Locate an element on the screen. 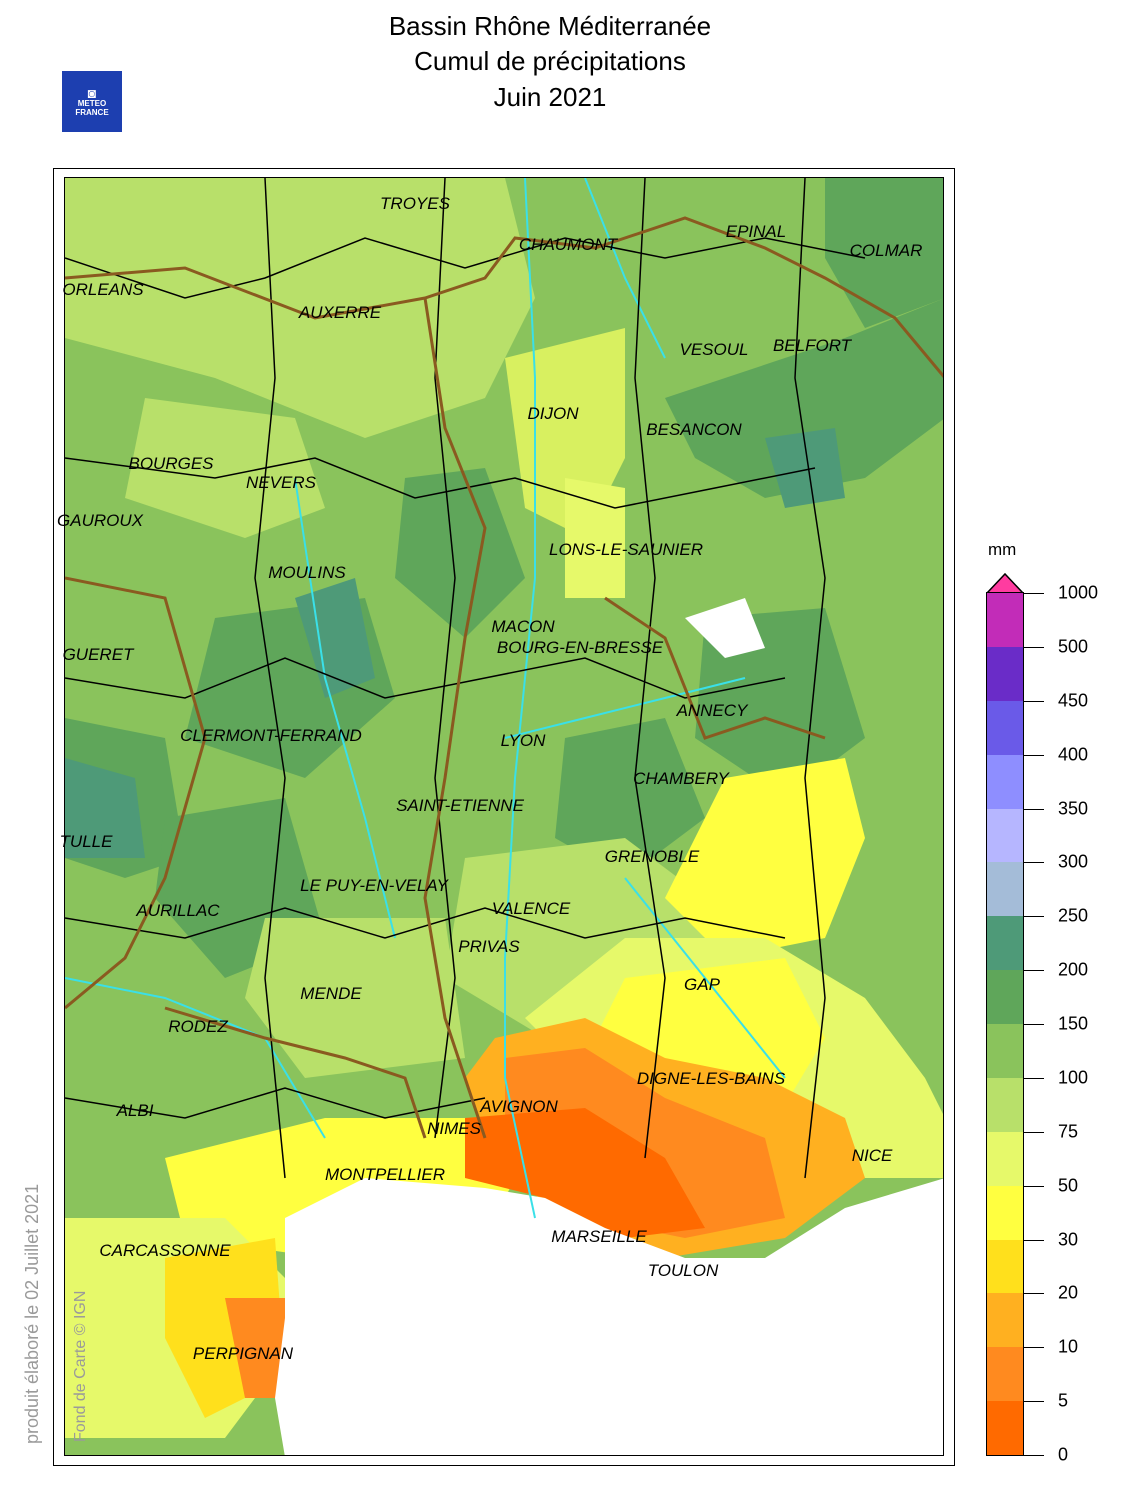 The height and width of the screenshot is (1500, 1132). city-label: VALENCE is located at coordinates (531, 908).